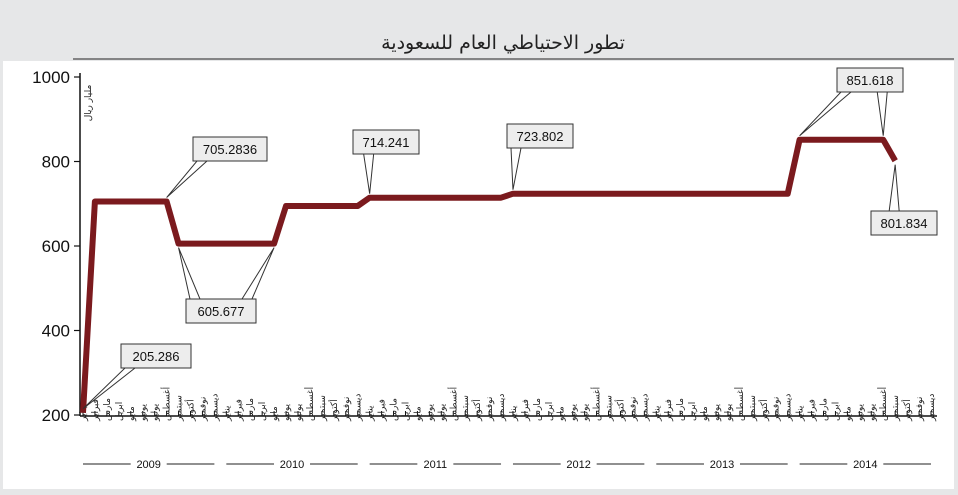 The height and width of the screenshot is (495, 958). What do you see at coordinates (870, 80) in the screenshot?
I see `callout-label: 851.618` at bounding box center [870, 80].